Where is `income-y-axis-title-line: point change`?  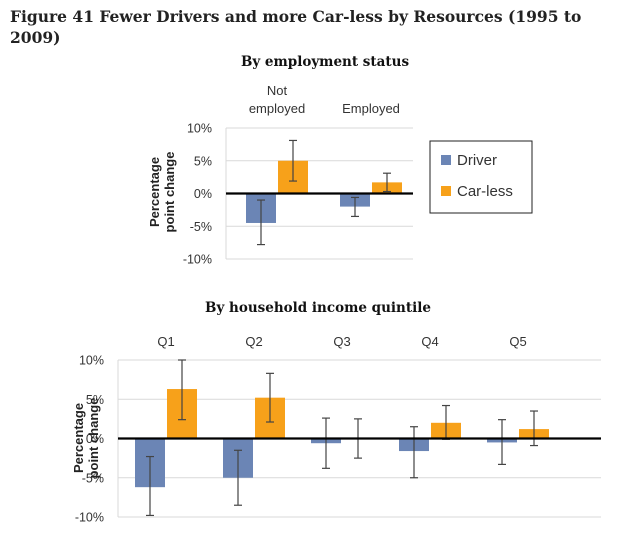
income-y-axis-title-line: point change is located at coordinates (93, 438).